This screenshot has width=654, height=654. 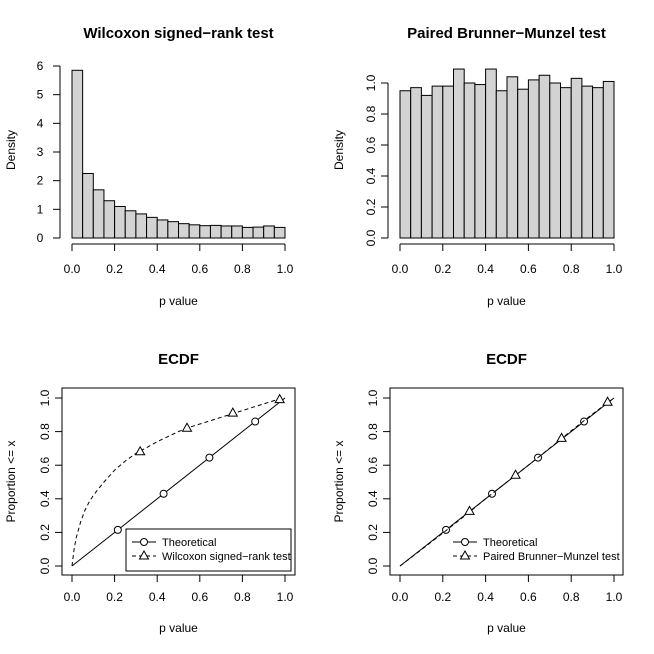 What do you see at coordinates (208, 550) in the screenshot?
I see `legend-box` at bounding box center [208, 550].